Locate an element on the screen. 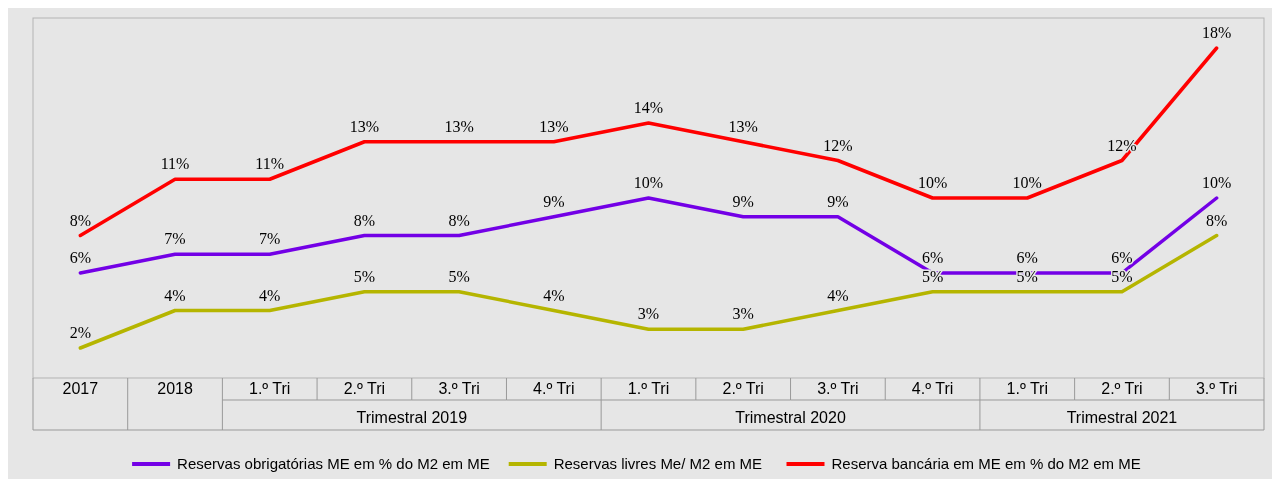 This screenshot has height=479, width=1280. data-label: 18% is located at coordinates (1216, 32).